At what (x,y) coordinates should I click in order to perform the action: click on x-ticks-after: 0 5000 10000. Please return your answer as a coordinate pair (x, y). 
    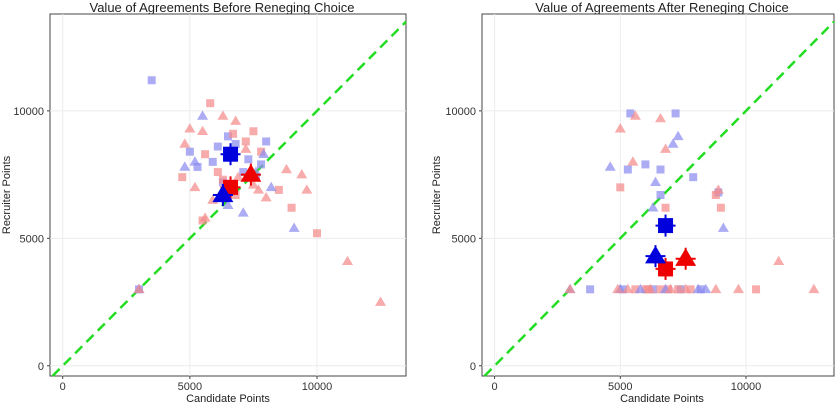
    Looking at the image, I should click on (627, 384).